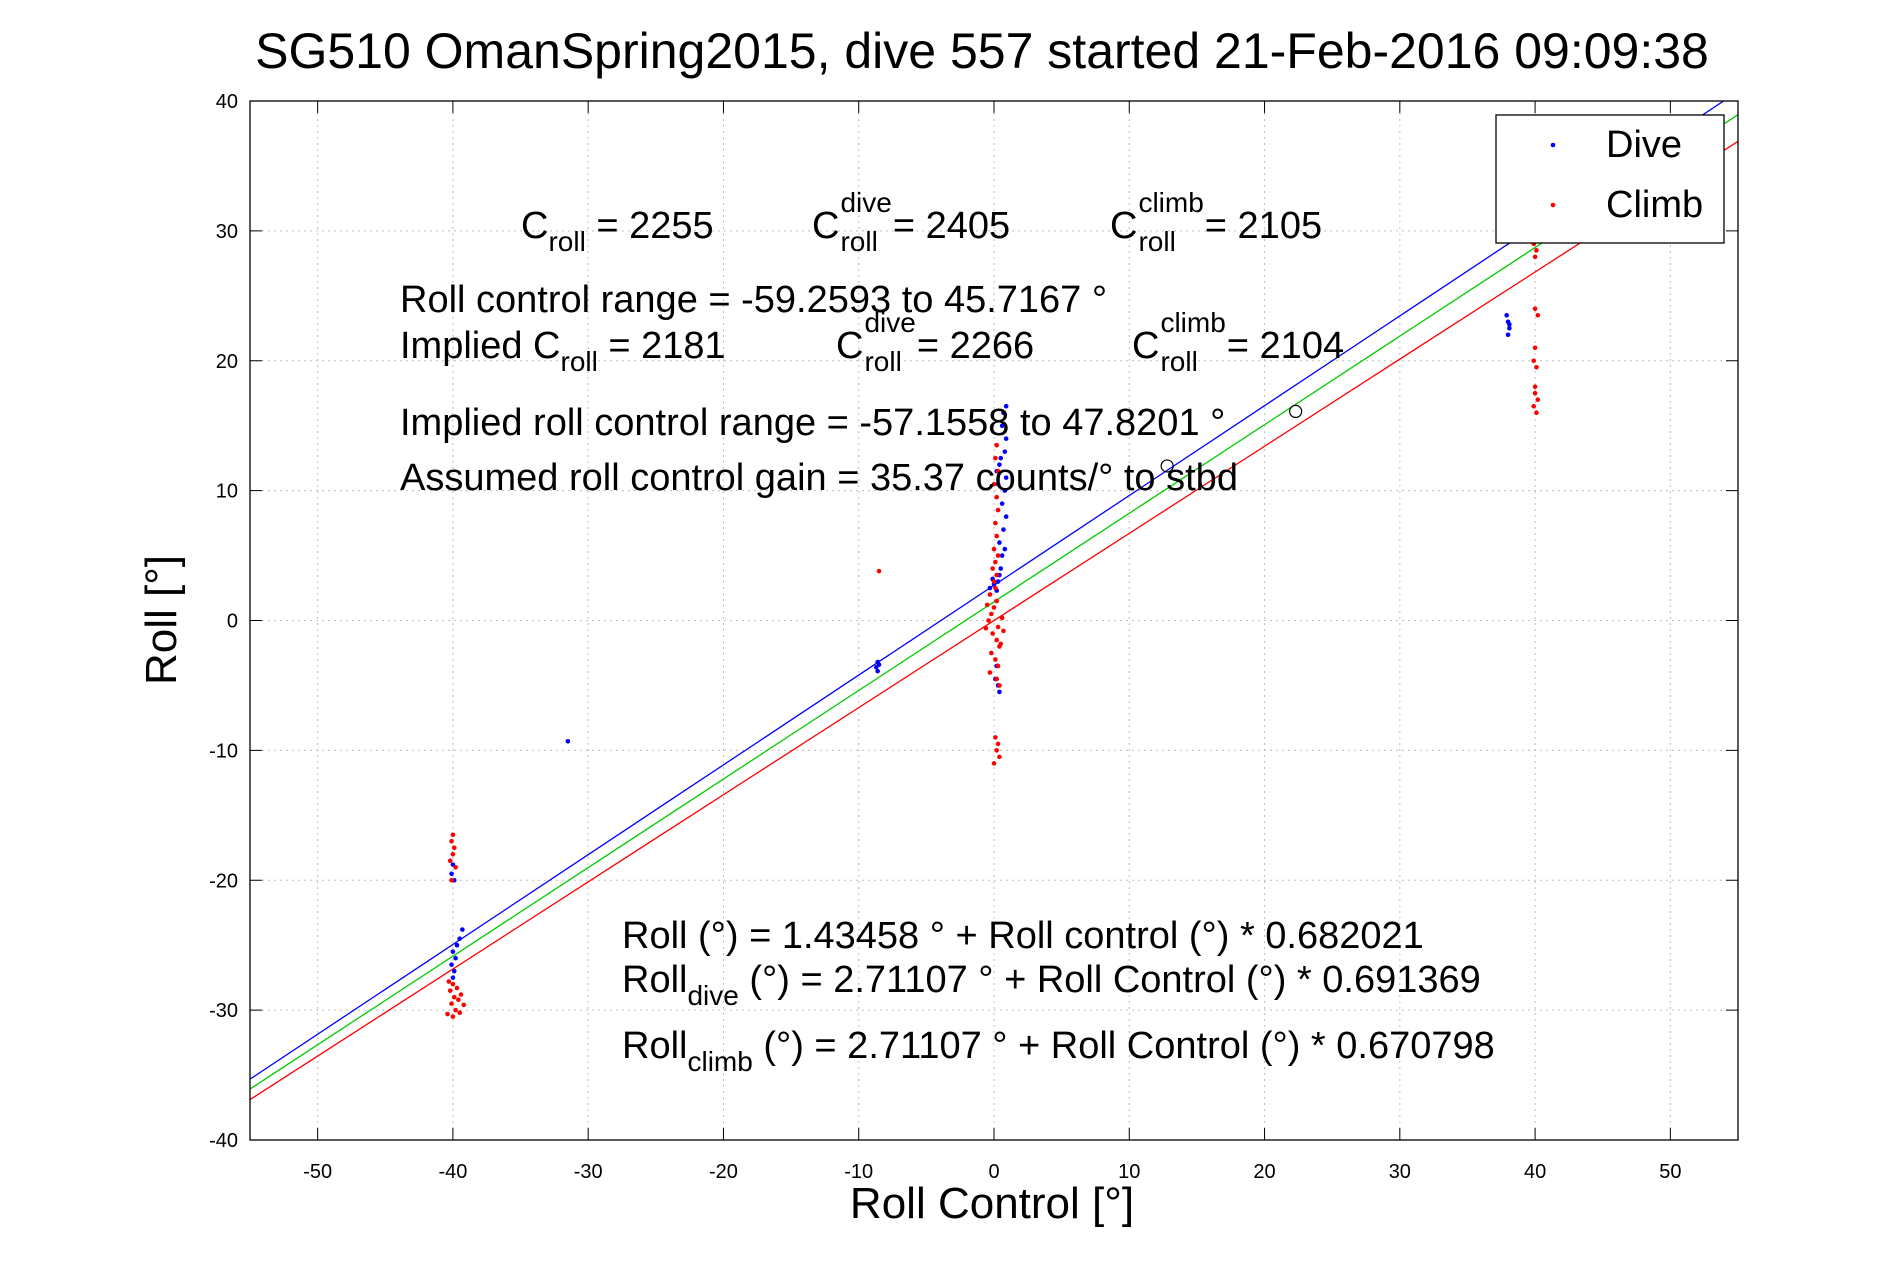 The width and height of the screenshot is (1891, 1262). Describe the element at coordinates (723, 1172) in the screenshot. I see `x-tick-label: -20` at that location.